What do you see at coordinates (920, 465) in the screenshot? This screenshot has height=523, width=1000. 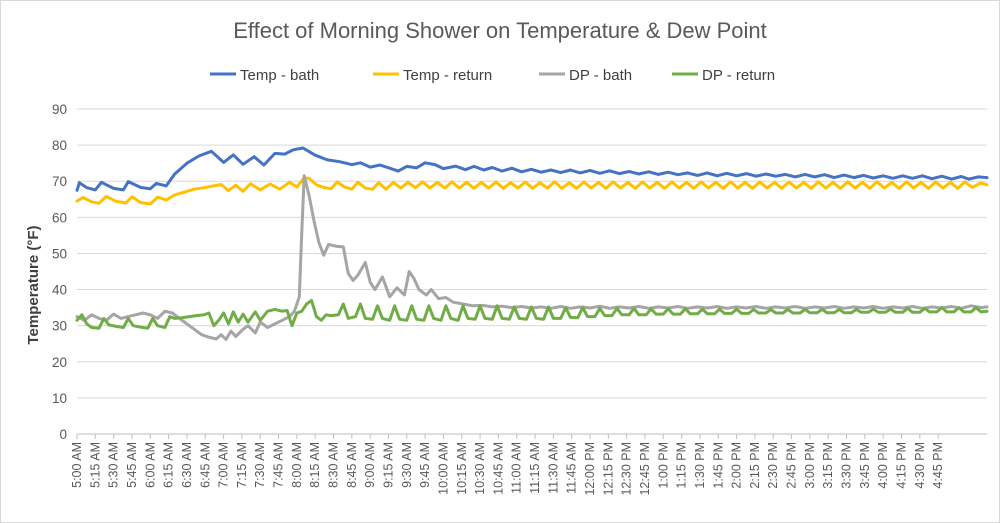 I see `x-tick-label: 4:30 PM` at bounding box center [920, 465].